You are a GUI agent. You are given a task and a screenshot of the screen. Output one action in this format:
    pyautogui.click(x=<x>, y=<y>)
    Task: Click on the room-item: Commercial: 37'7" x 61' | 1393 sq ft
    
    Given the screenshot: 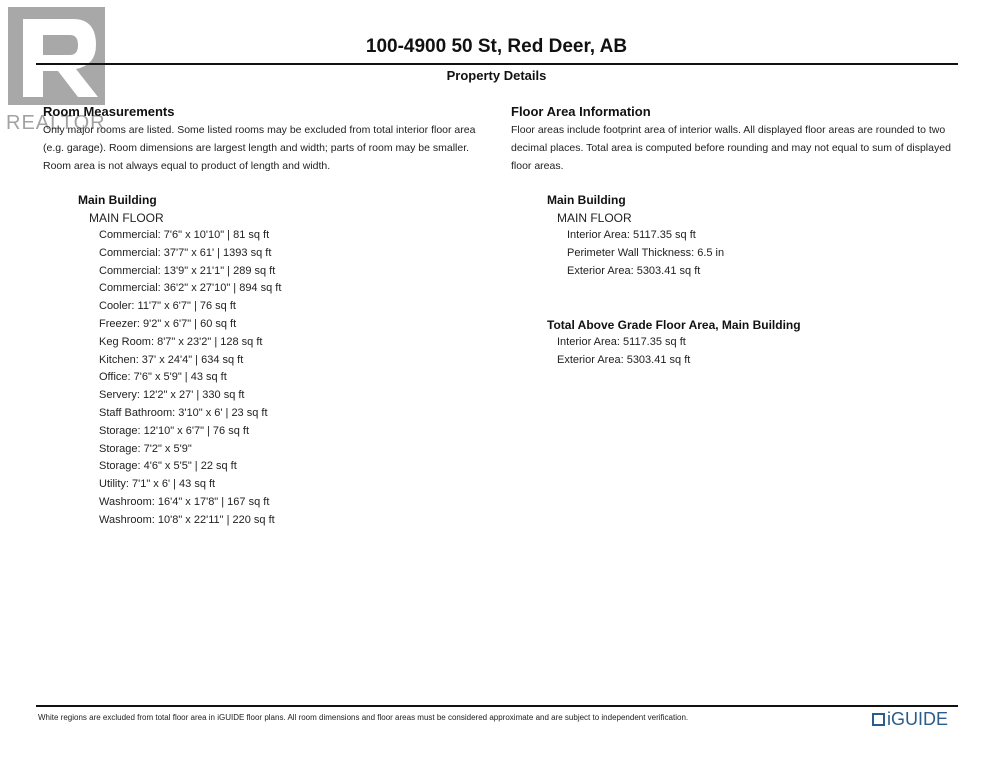 What is the action you would take?
    pyautogui.click(x=185, y=252)
    